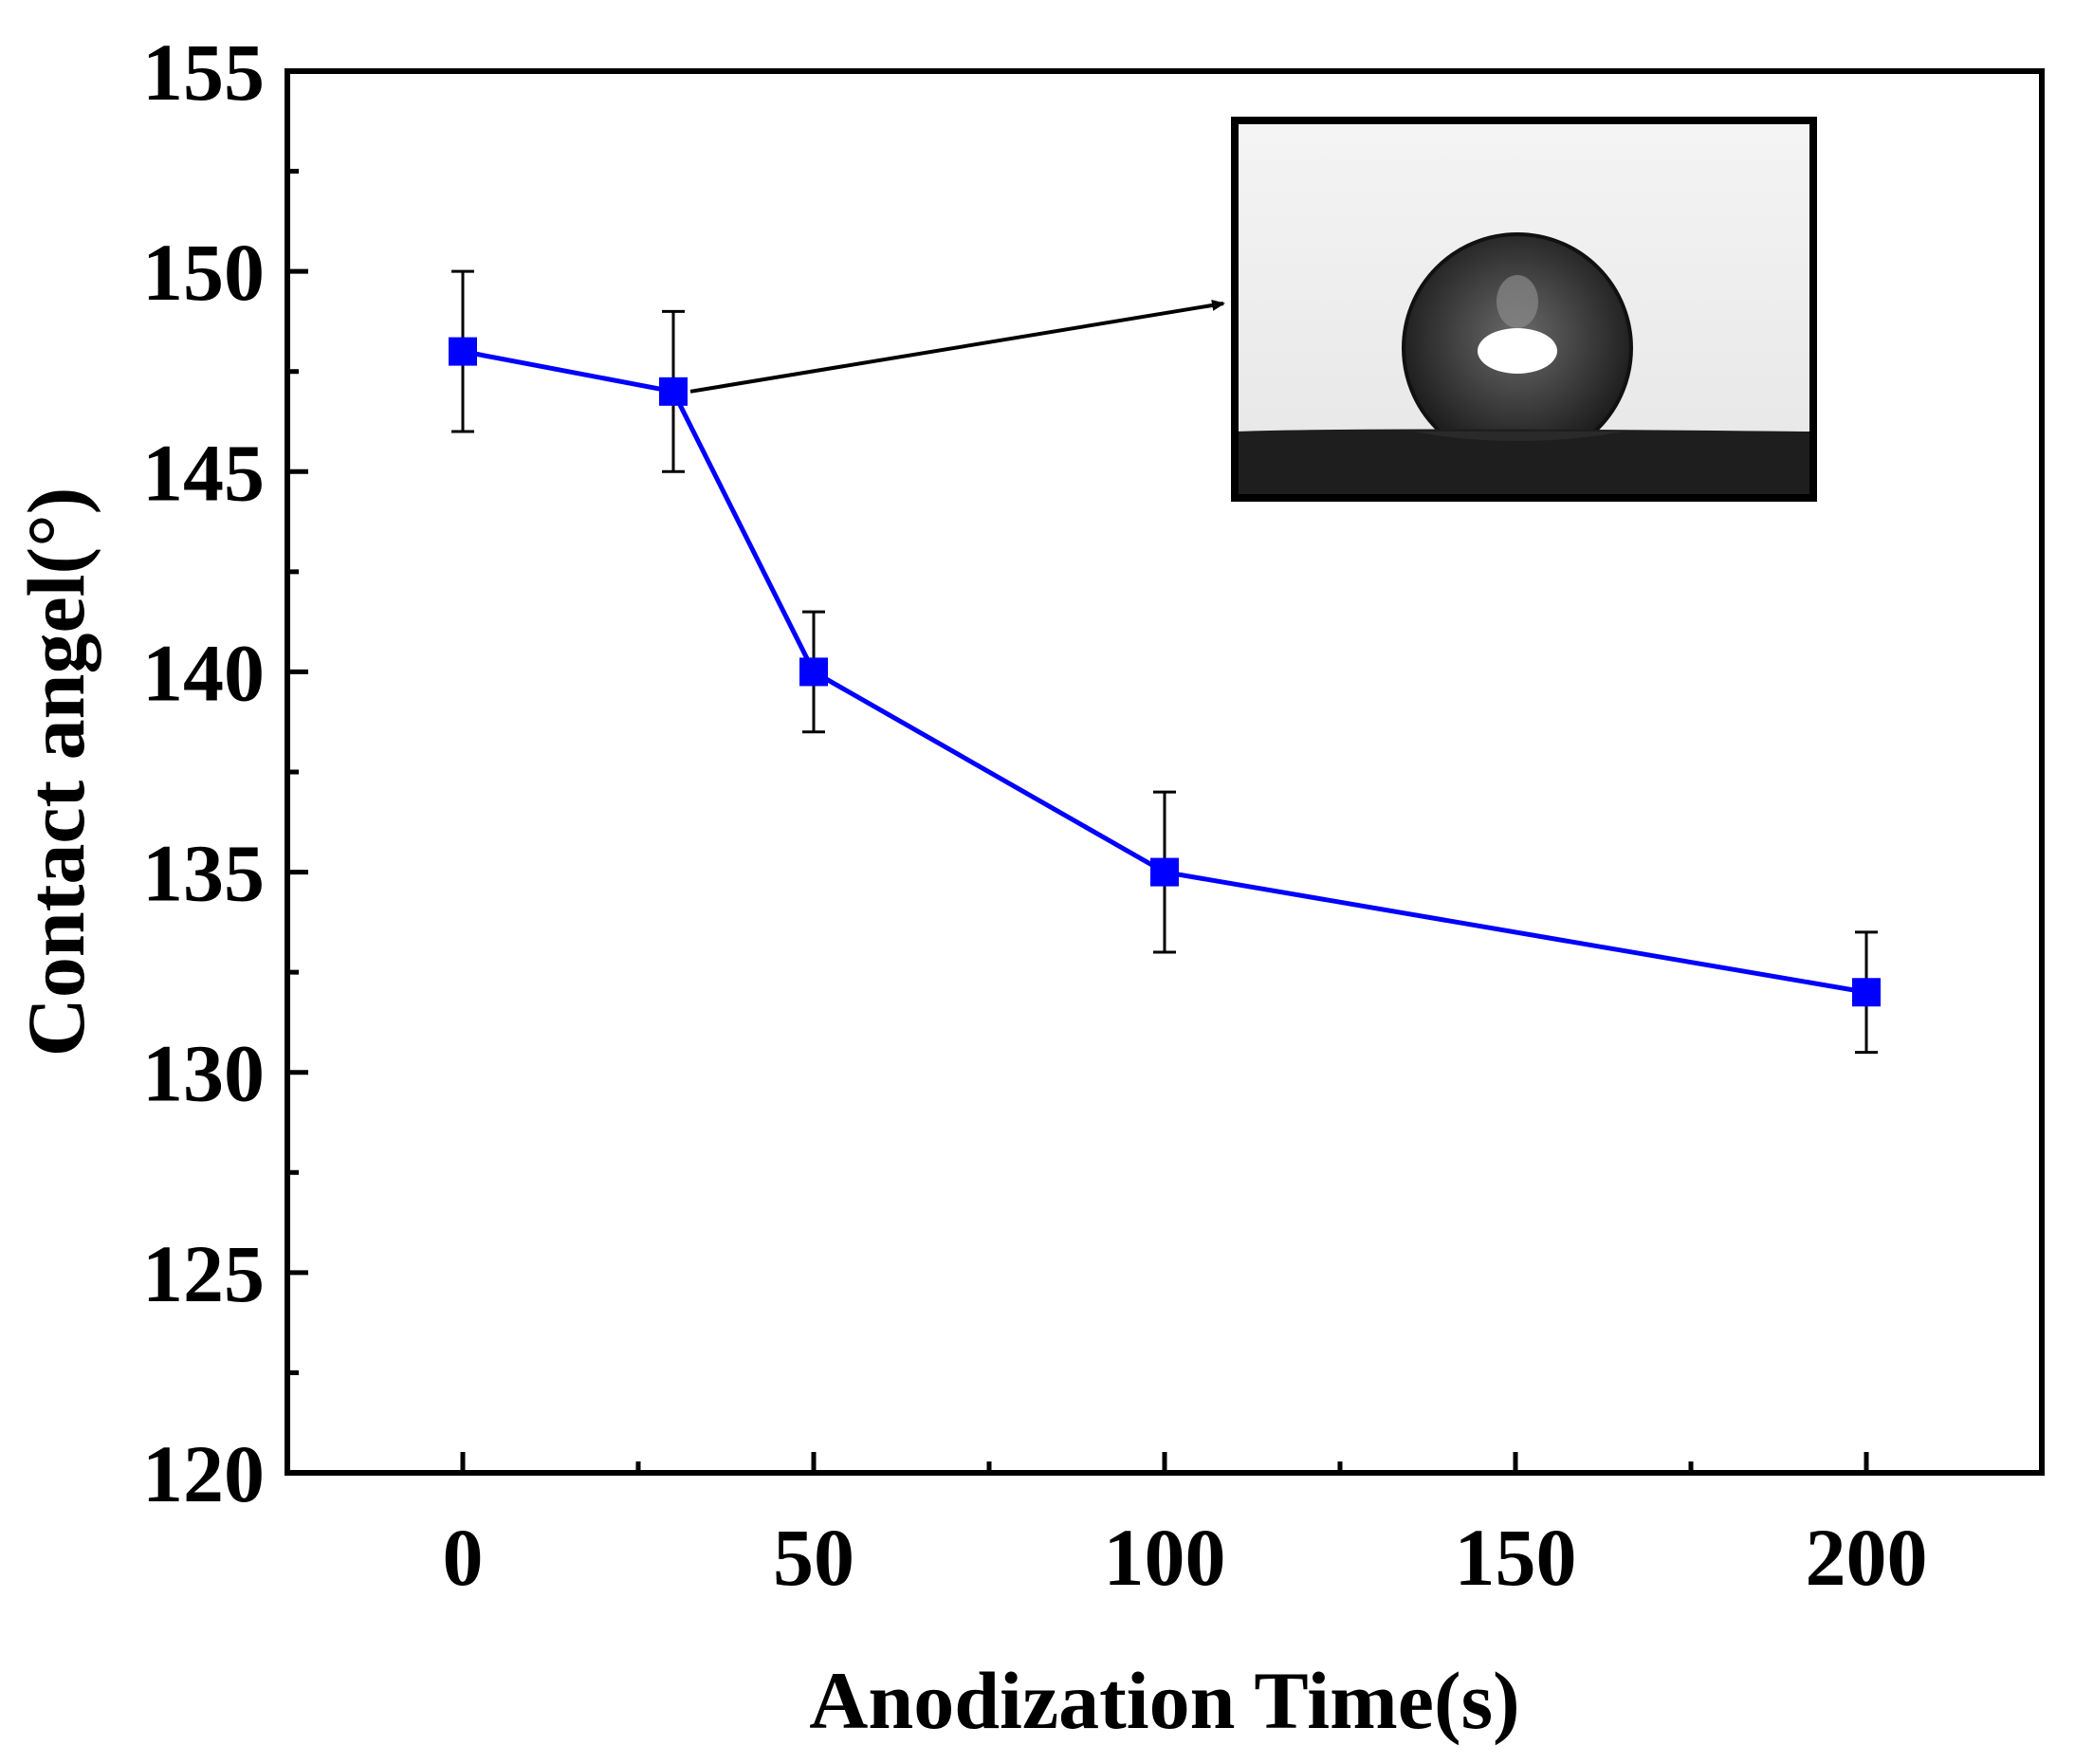 This screenshot has height=1764, width=2075. I want to click on y-tick-label: 130, so click(203, 1073).